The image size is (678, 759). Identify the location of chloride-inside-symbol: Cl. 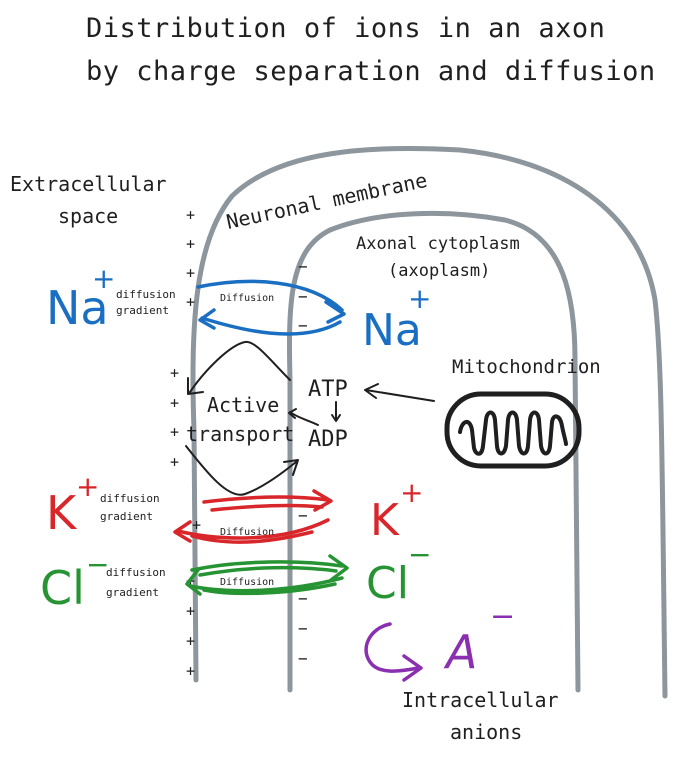
(387, 583).